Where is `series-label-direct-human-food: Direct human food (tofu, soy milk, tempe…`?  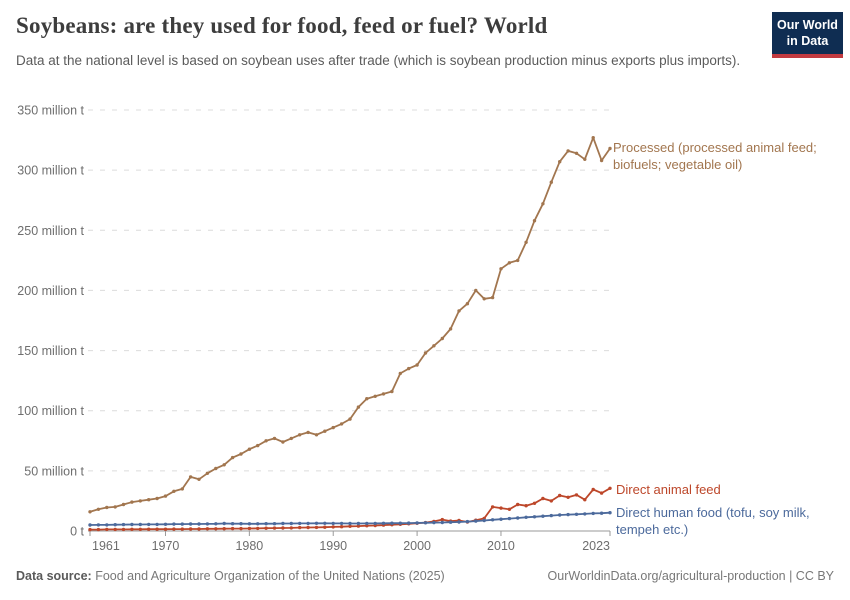 series-label-direct-human-food: Direct human food (tofu, soy milk, tempe… is located at coordinates (713, 521).